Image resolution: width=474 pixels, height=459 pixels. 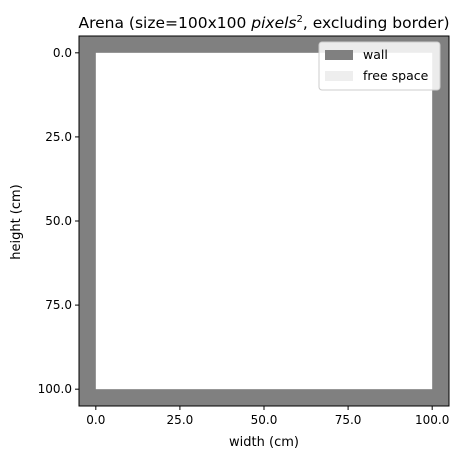 What do you see at coordinates (58, 137) in the screenshot?
I see `y-tick-label: 25.0` at bounding box center [58, 137].